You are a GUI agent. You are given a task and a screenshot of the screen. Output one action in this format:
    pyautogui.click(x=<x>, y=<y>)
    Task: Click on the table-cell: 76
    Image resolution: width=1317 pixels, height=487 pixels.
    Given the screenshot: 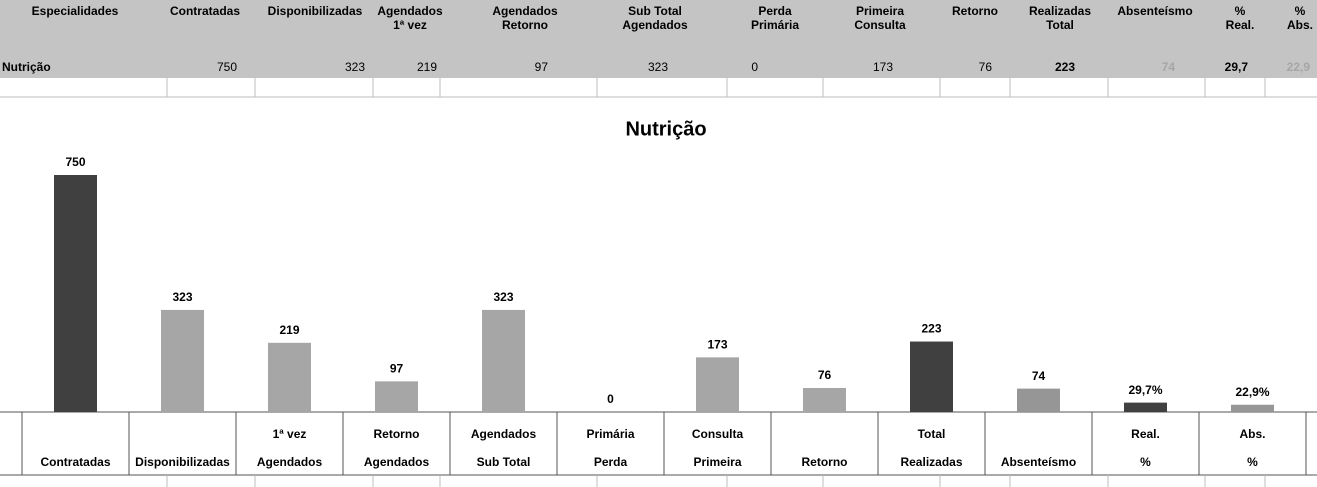 What is the action you would take?
    pyautogui.click(x=986, y=67)
    